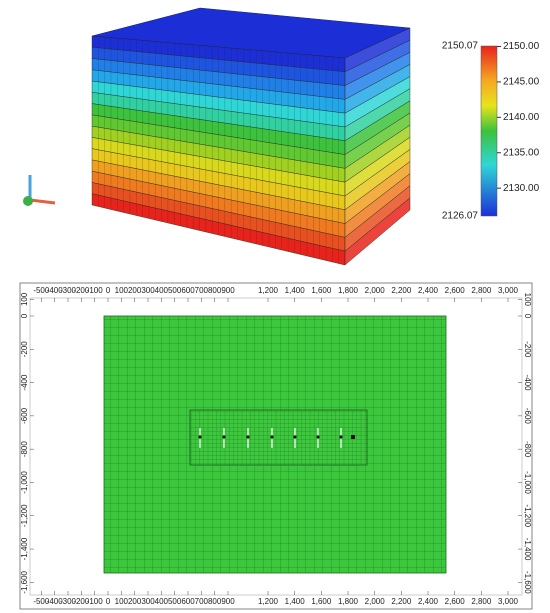 This screenshot has width=550, height=613. What do you see at coordinates (375, 601) in the screenshot?
I see `x-tick-label-bottom: 2,000` at bounding box center [375, 601].